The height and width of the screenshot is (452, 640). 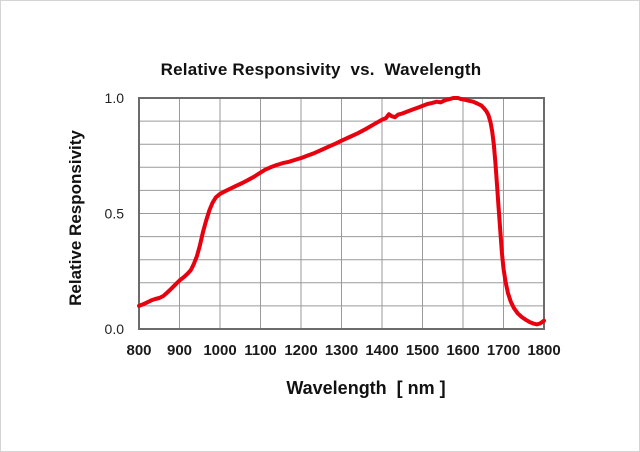 What do you see at coordinates (462, 350) in the screenshot?
I see `x-tick-label: 1600` at bounding box center [462, 350].